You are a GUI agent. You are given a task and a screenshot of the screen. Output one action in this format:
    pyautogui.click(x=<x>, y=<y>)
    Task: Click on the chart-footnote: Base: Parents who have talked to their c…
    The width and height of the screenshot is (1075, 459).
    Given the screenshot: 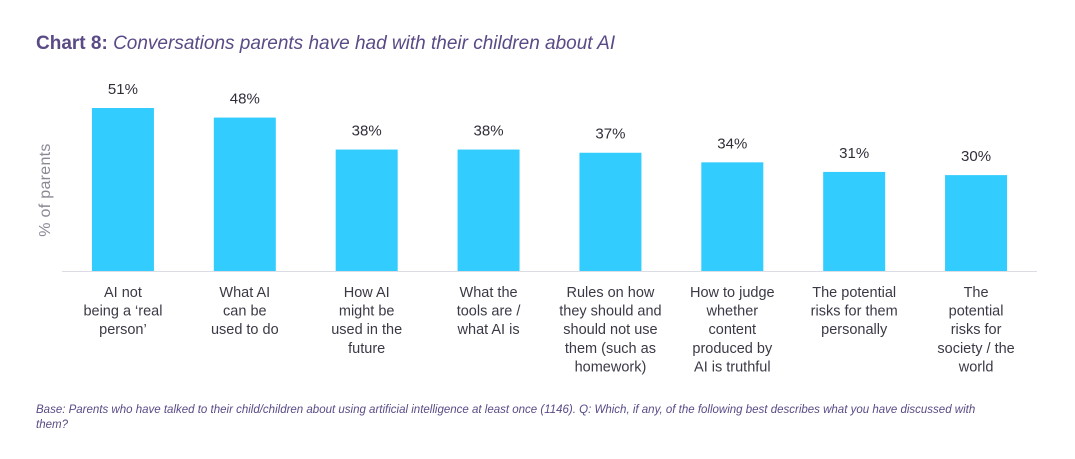 What is the action you would take?
    pyautogui.click(x=506, y=417)
    